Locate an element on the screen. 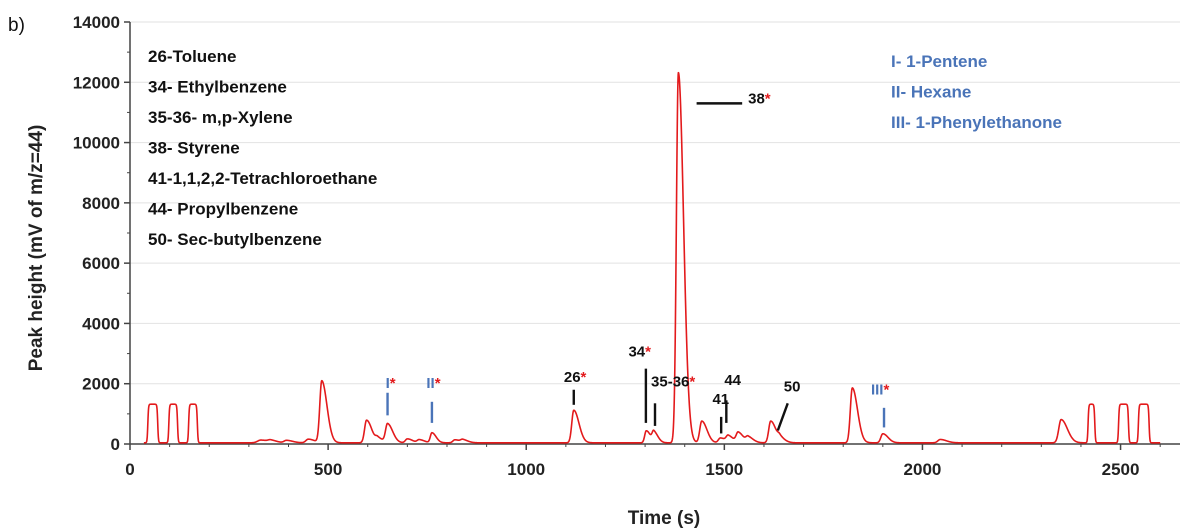  legend-interference-item: III- 1-Phenylethanone is located at coordinates (976, 122).